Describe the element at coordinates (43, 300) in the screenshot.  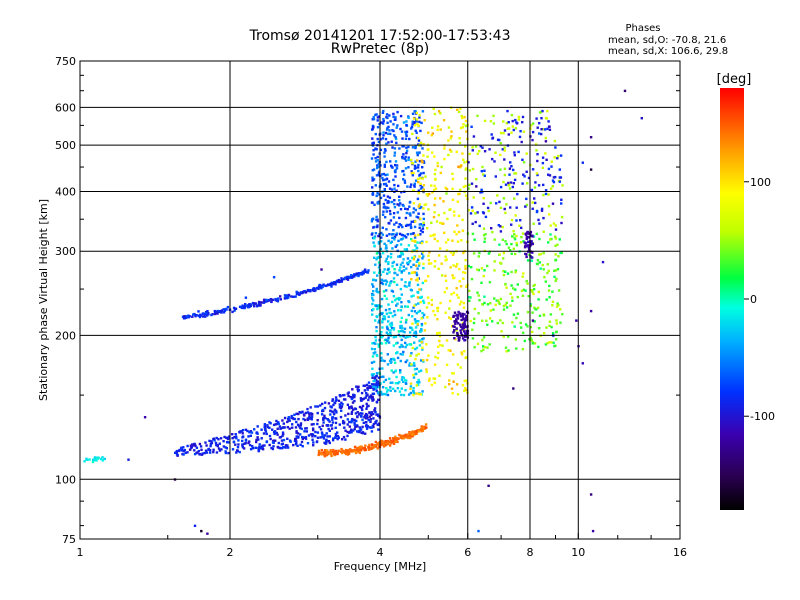
I see `y-axis-label: Stationary phase Virtual Height [km]` at that location.